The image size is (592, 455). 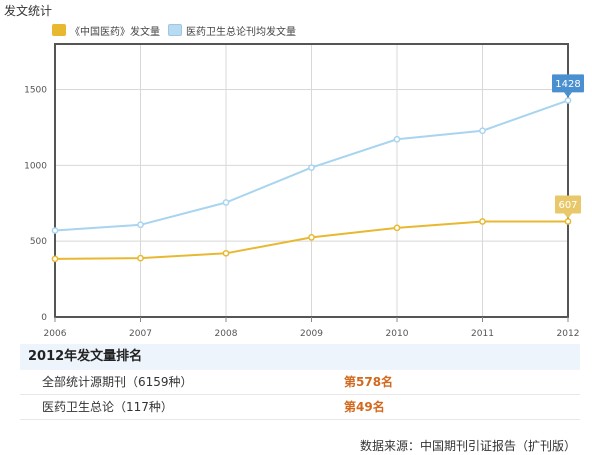 I want to click on legend-label-series-2: 医药卫生总论刊均发文量, so click(x=241, y=32).